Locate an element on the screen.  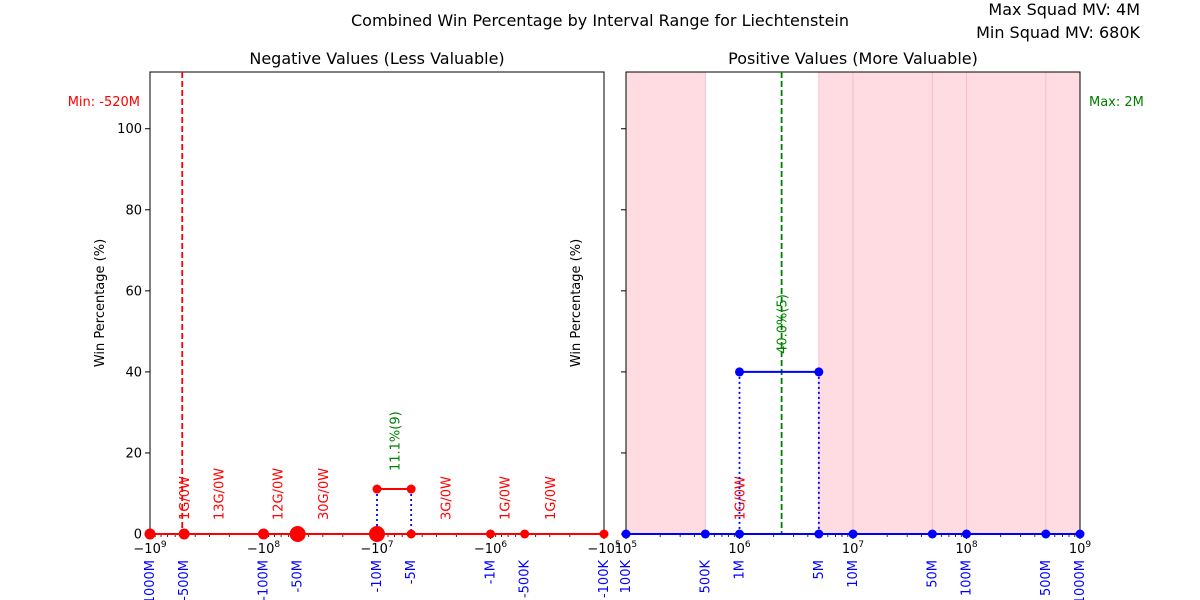
y-tick-label-0: 0 is located at coordinates (138, 535).